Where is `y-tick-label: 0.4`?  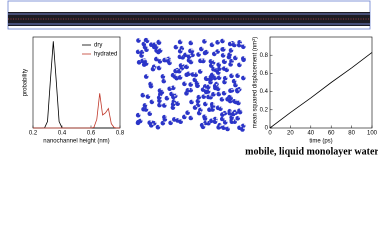
y-tick-label: 0.4 is located at coordinates (264, 92).